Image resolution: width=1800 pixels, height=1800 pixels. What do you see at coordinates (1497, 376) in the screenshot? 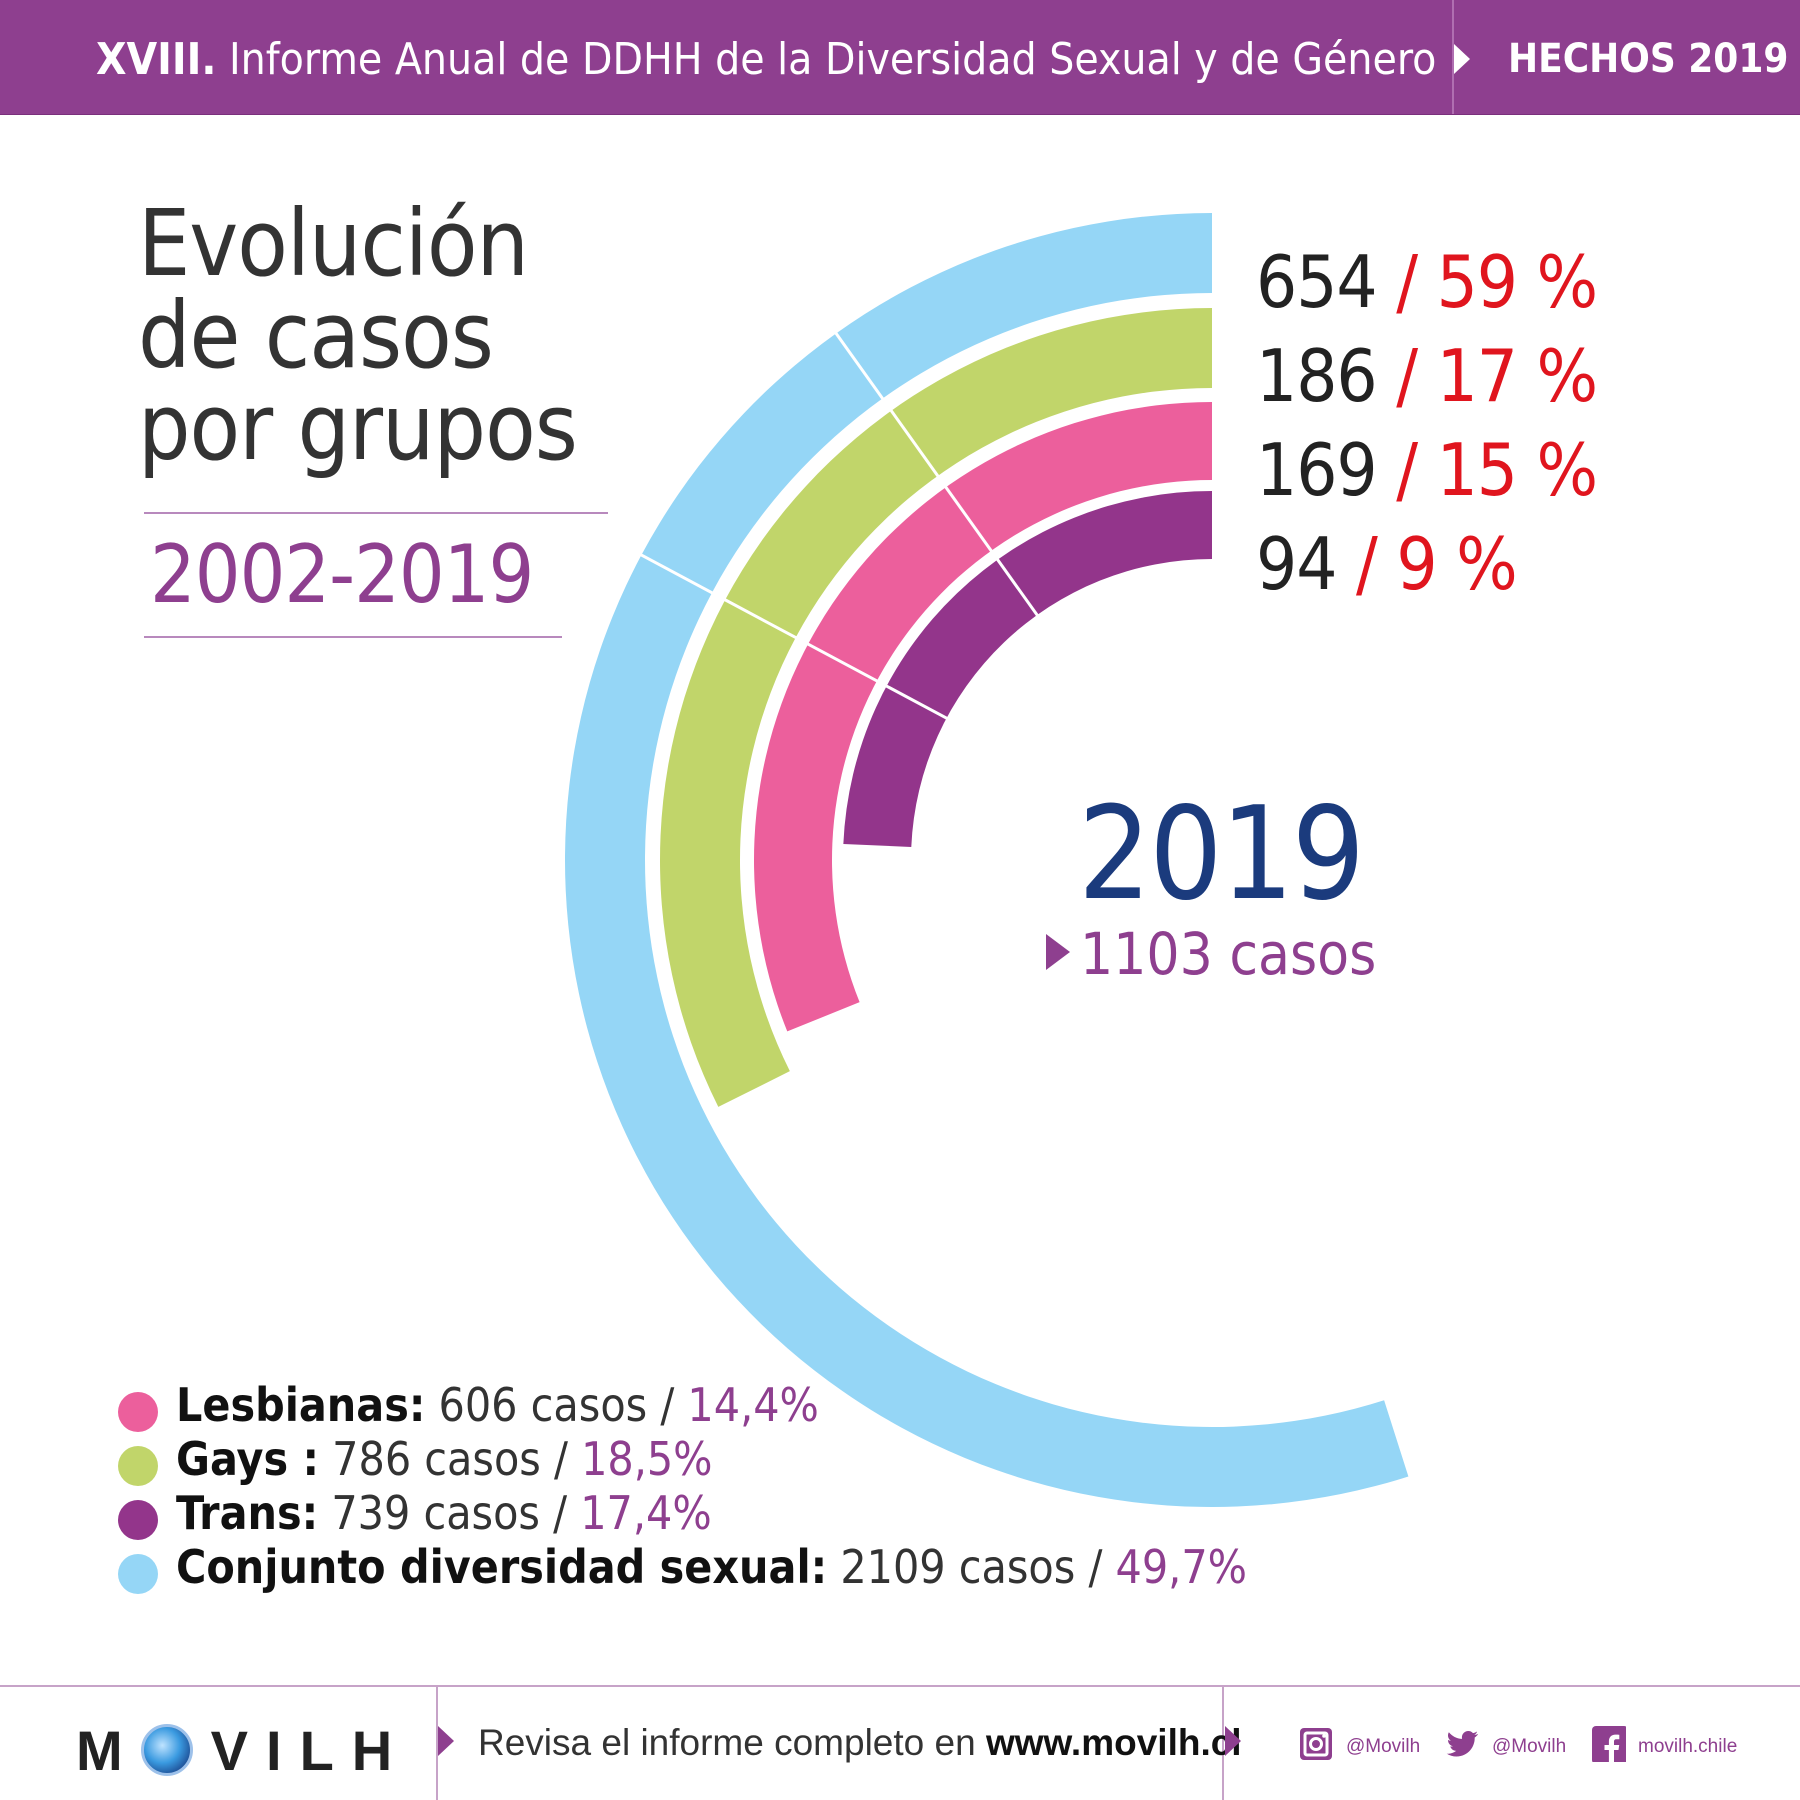
I see `value-percent: / 17 %` at bounding box center [1497, 376].